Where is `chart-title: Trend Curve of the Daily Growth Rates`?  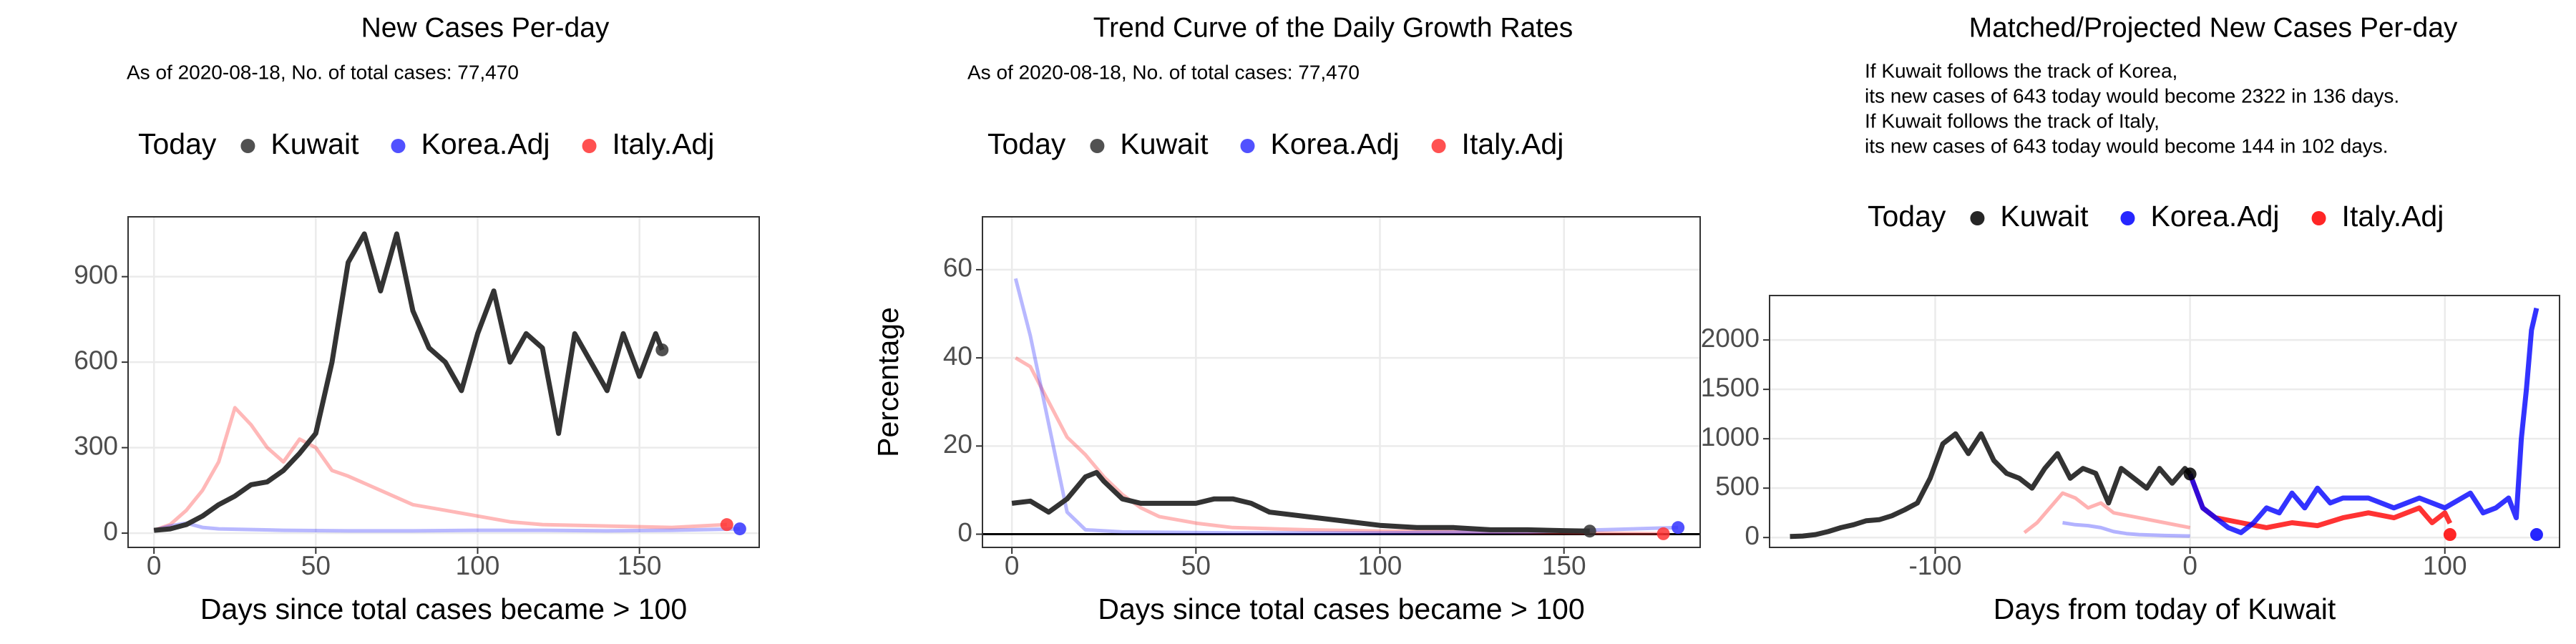 chart-title: Trend Curve of the Daily Growth Rates is located at coordinates (1333, 27).